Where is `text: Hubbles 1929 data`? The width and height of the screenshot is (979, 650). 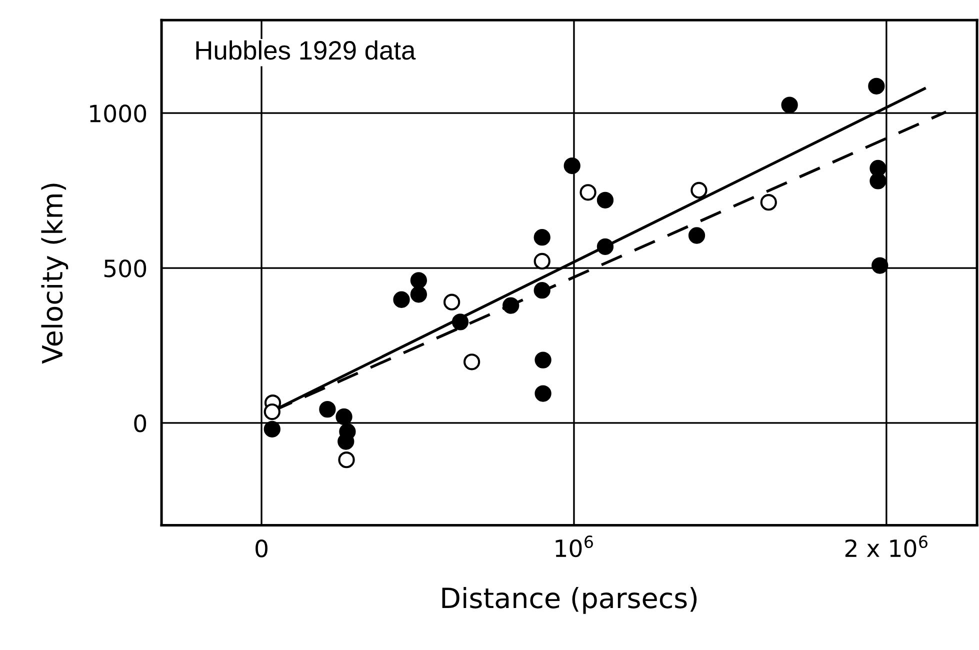
text: Hubbles 1929 data is located at coordinates (306, 50).